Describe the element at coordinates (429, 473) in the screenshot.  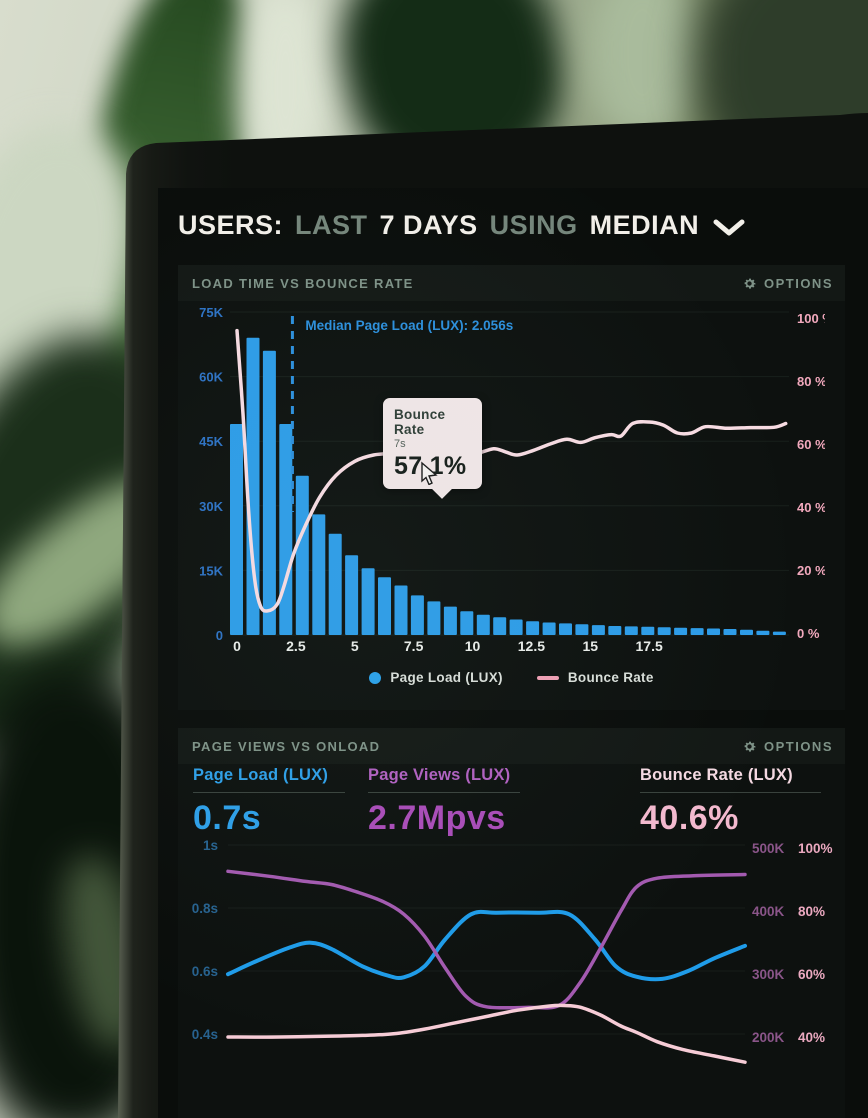
I see `mouse-cursor` at that location.